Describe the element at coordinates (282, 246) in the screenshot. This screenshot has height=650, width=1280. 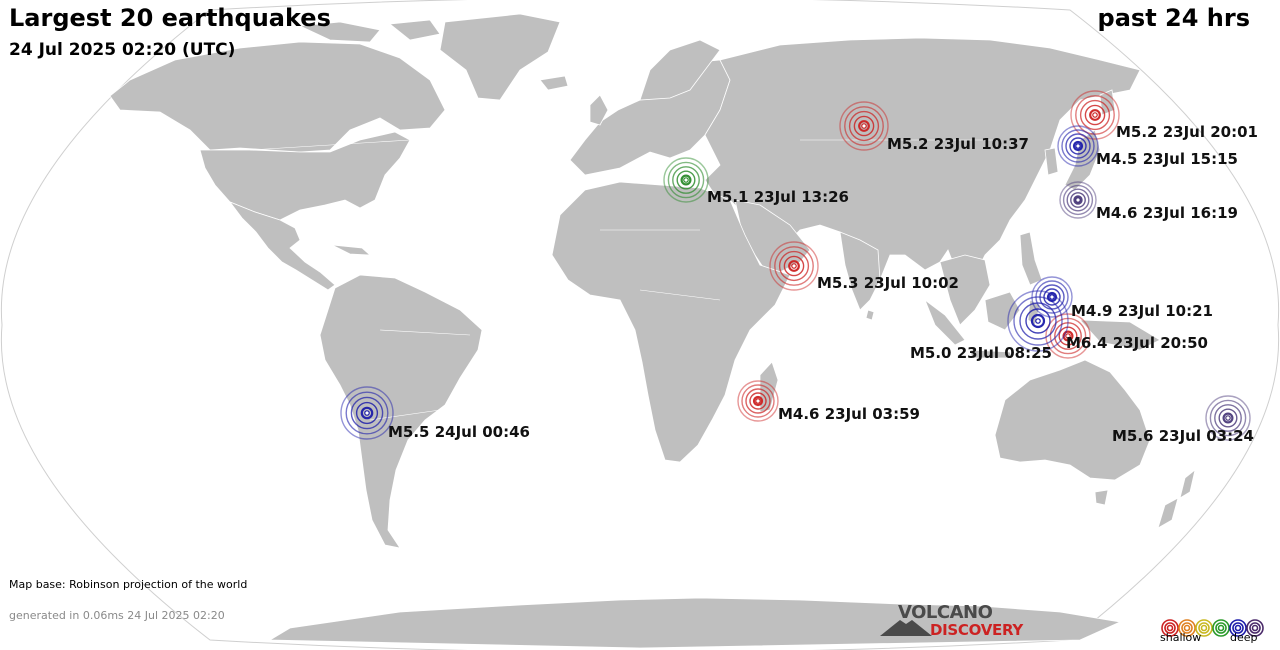
I see `mexico` at that location.